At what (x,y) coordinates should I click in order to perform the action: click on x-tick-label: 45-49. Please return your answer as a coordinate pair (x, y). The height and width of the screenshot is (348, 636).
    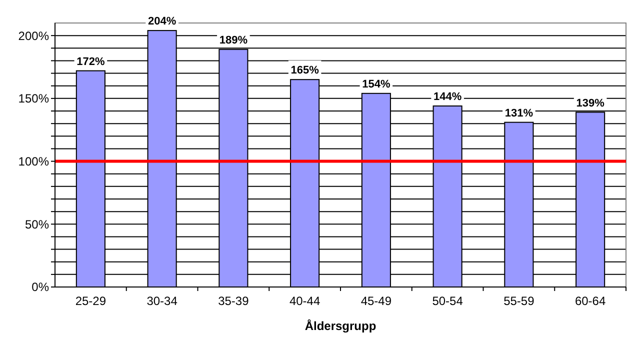
    Looking at the image, I should click on (376, 301).